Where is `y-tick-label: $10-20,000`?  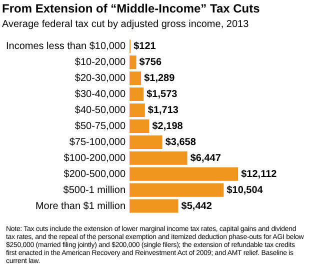
y-tick-label: $10-20,000 is located at coordinates (100, 62).